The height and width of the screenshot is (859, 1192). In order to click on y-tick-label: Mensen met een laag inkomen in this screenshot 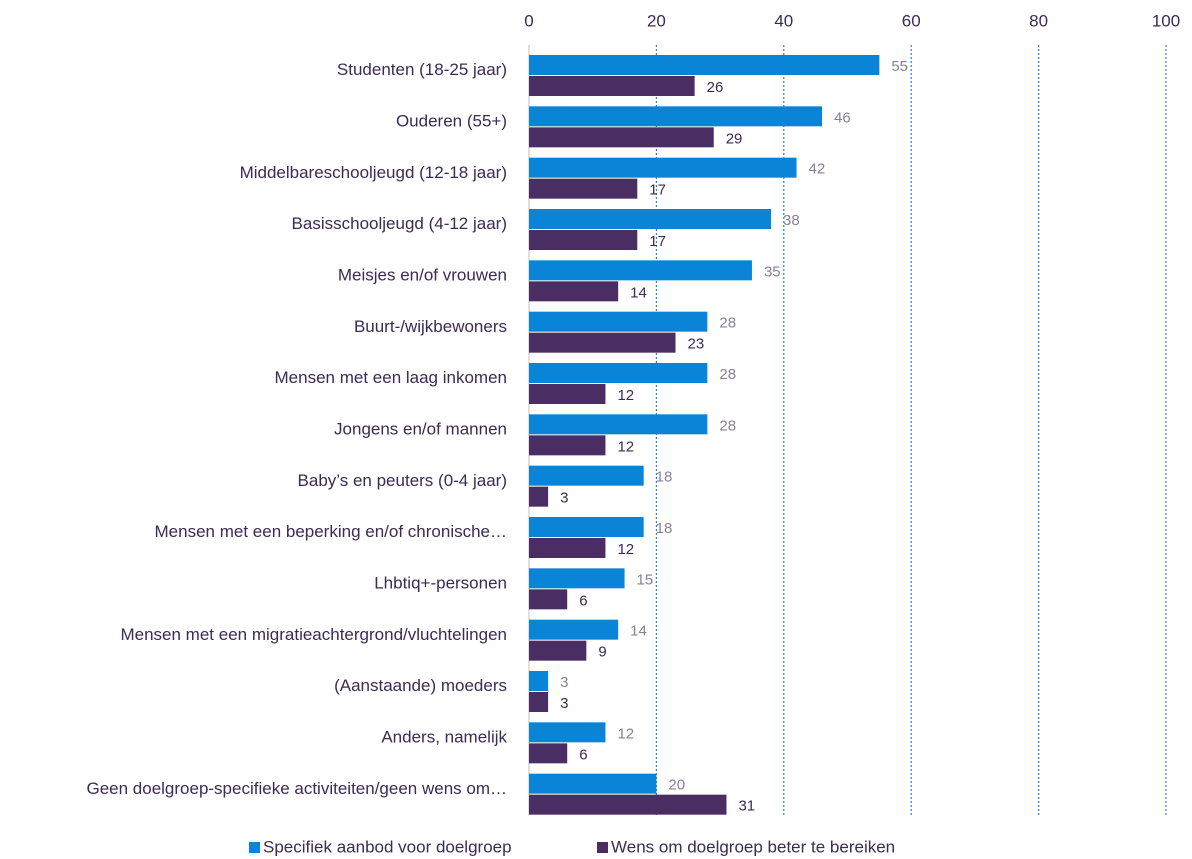, I will do `click(391, 377)`.